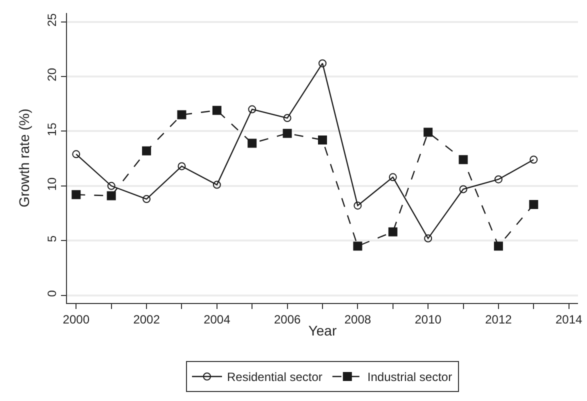 This screenshot has height=401, width=587. I want to click on x-tick-label: 2006, so click(287, 319).